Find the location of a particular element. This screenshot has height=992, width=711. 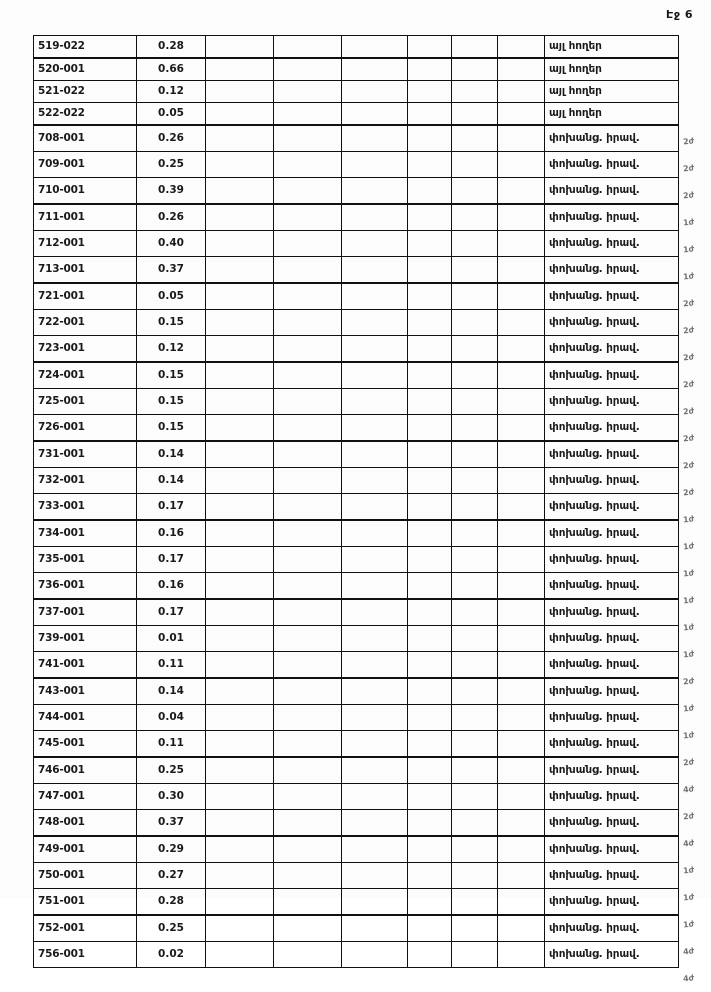

cell-parcel-code: 744-001 is located at coordinates (85, 717).